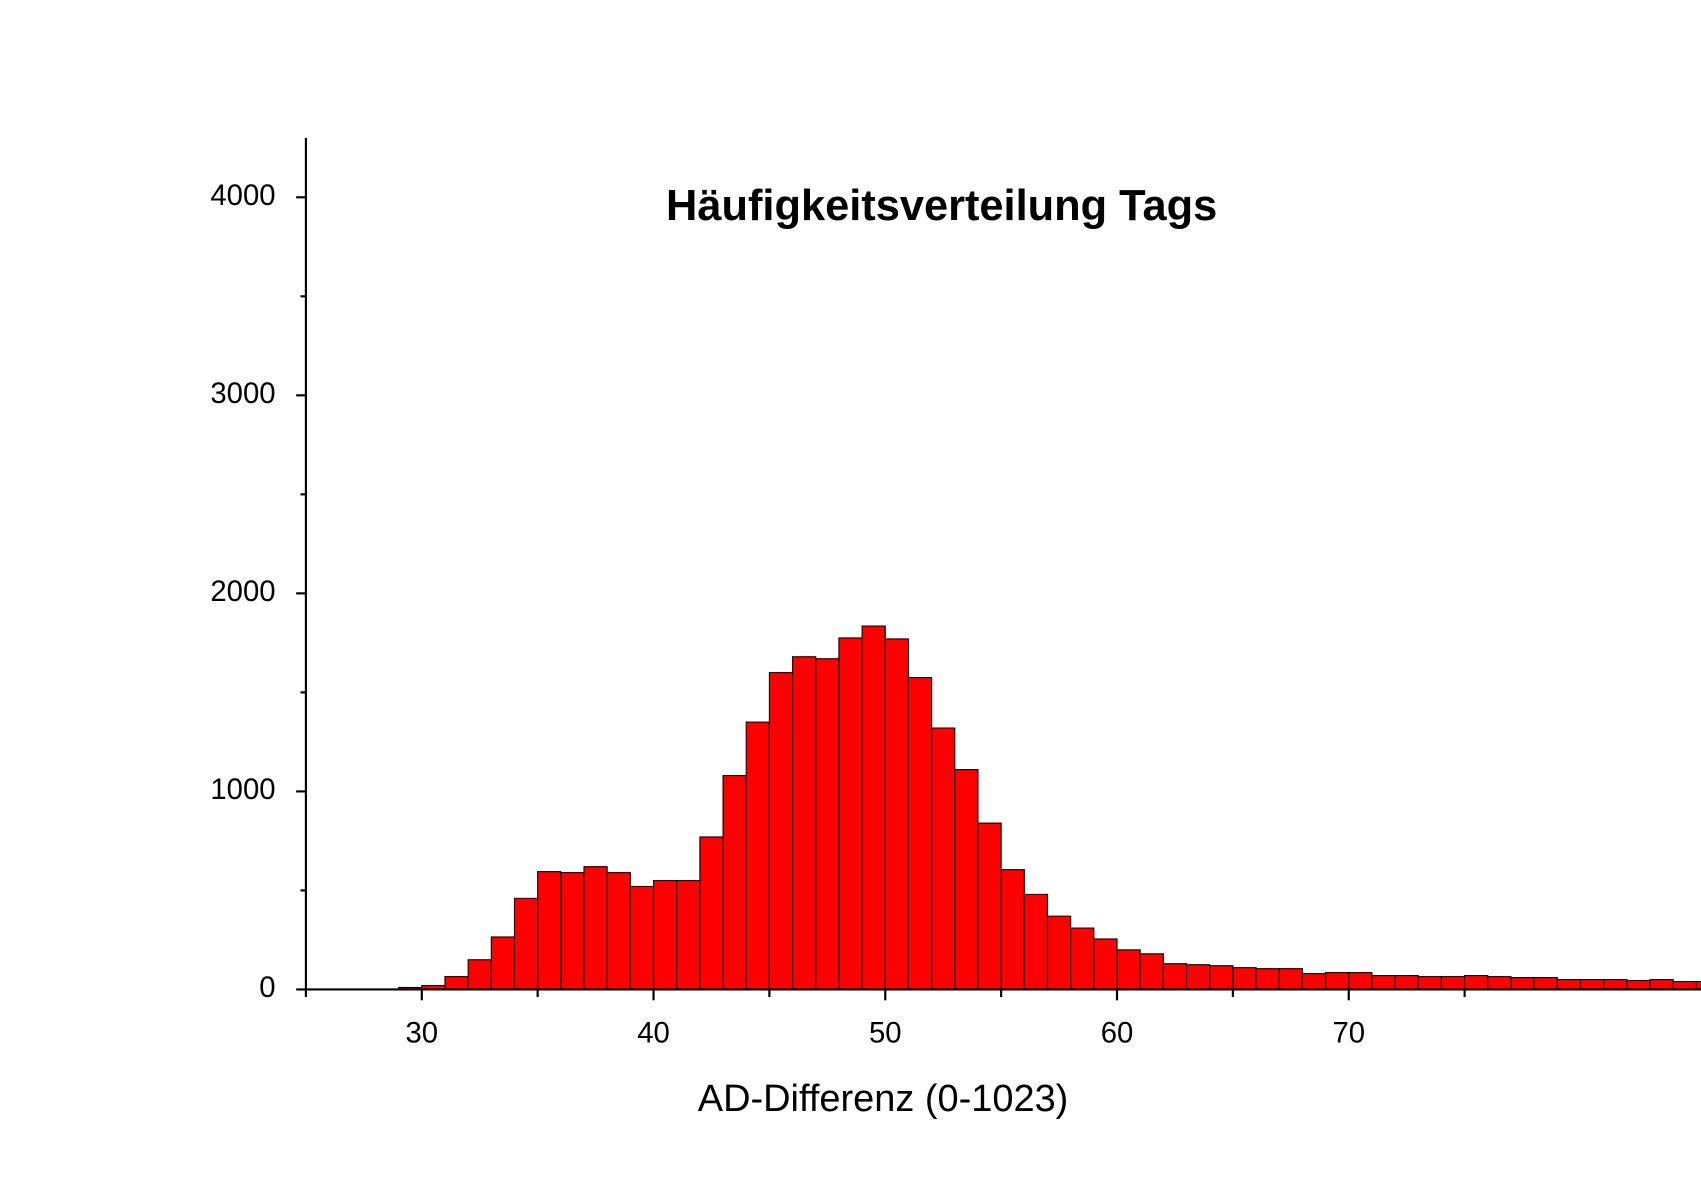  What do you see at coordinates (422, 1033) in the screenshot?
I see `x-tick-label: 30` at bounding box center [422, 1033].